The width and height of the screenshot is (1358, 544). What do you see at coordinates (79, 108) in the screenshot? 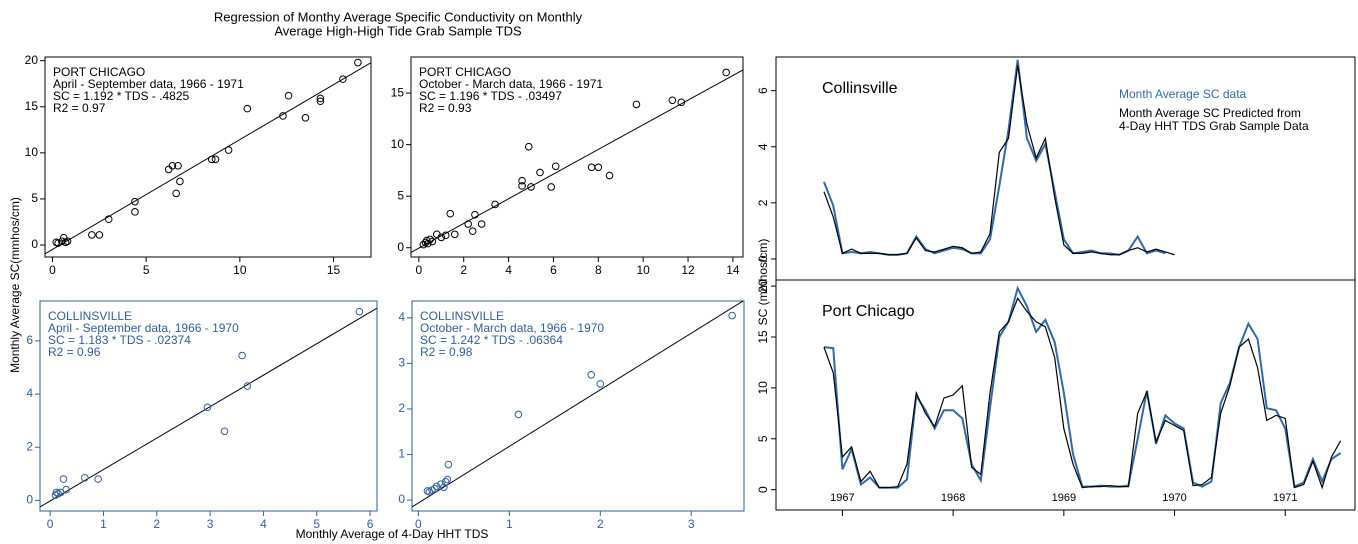
I see `annotation: R2 = 0.97` at bounding box center [79, 108].